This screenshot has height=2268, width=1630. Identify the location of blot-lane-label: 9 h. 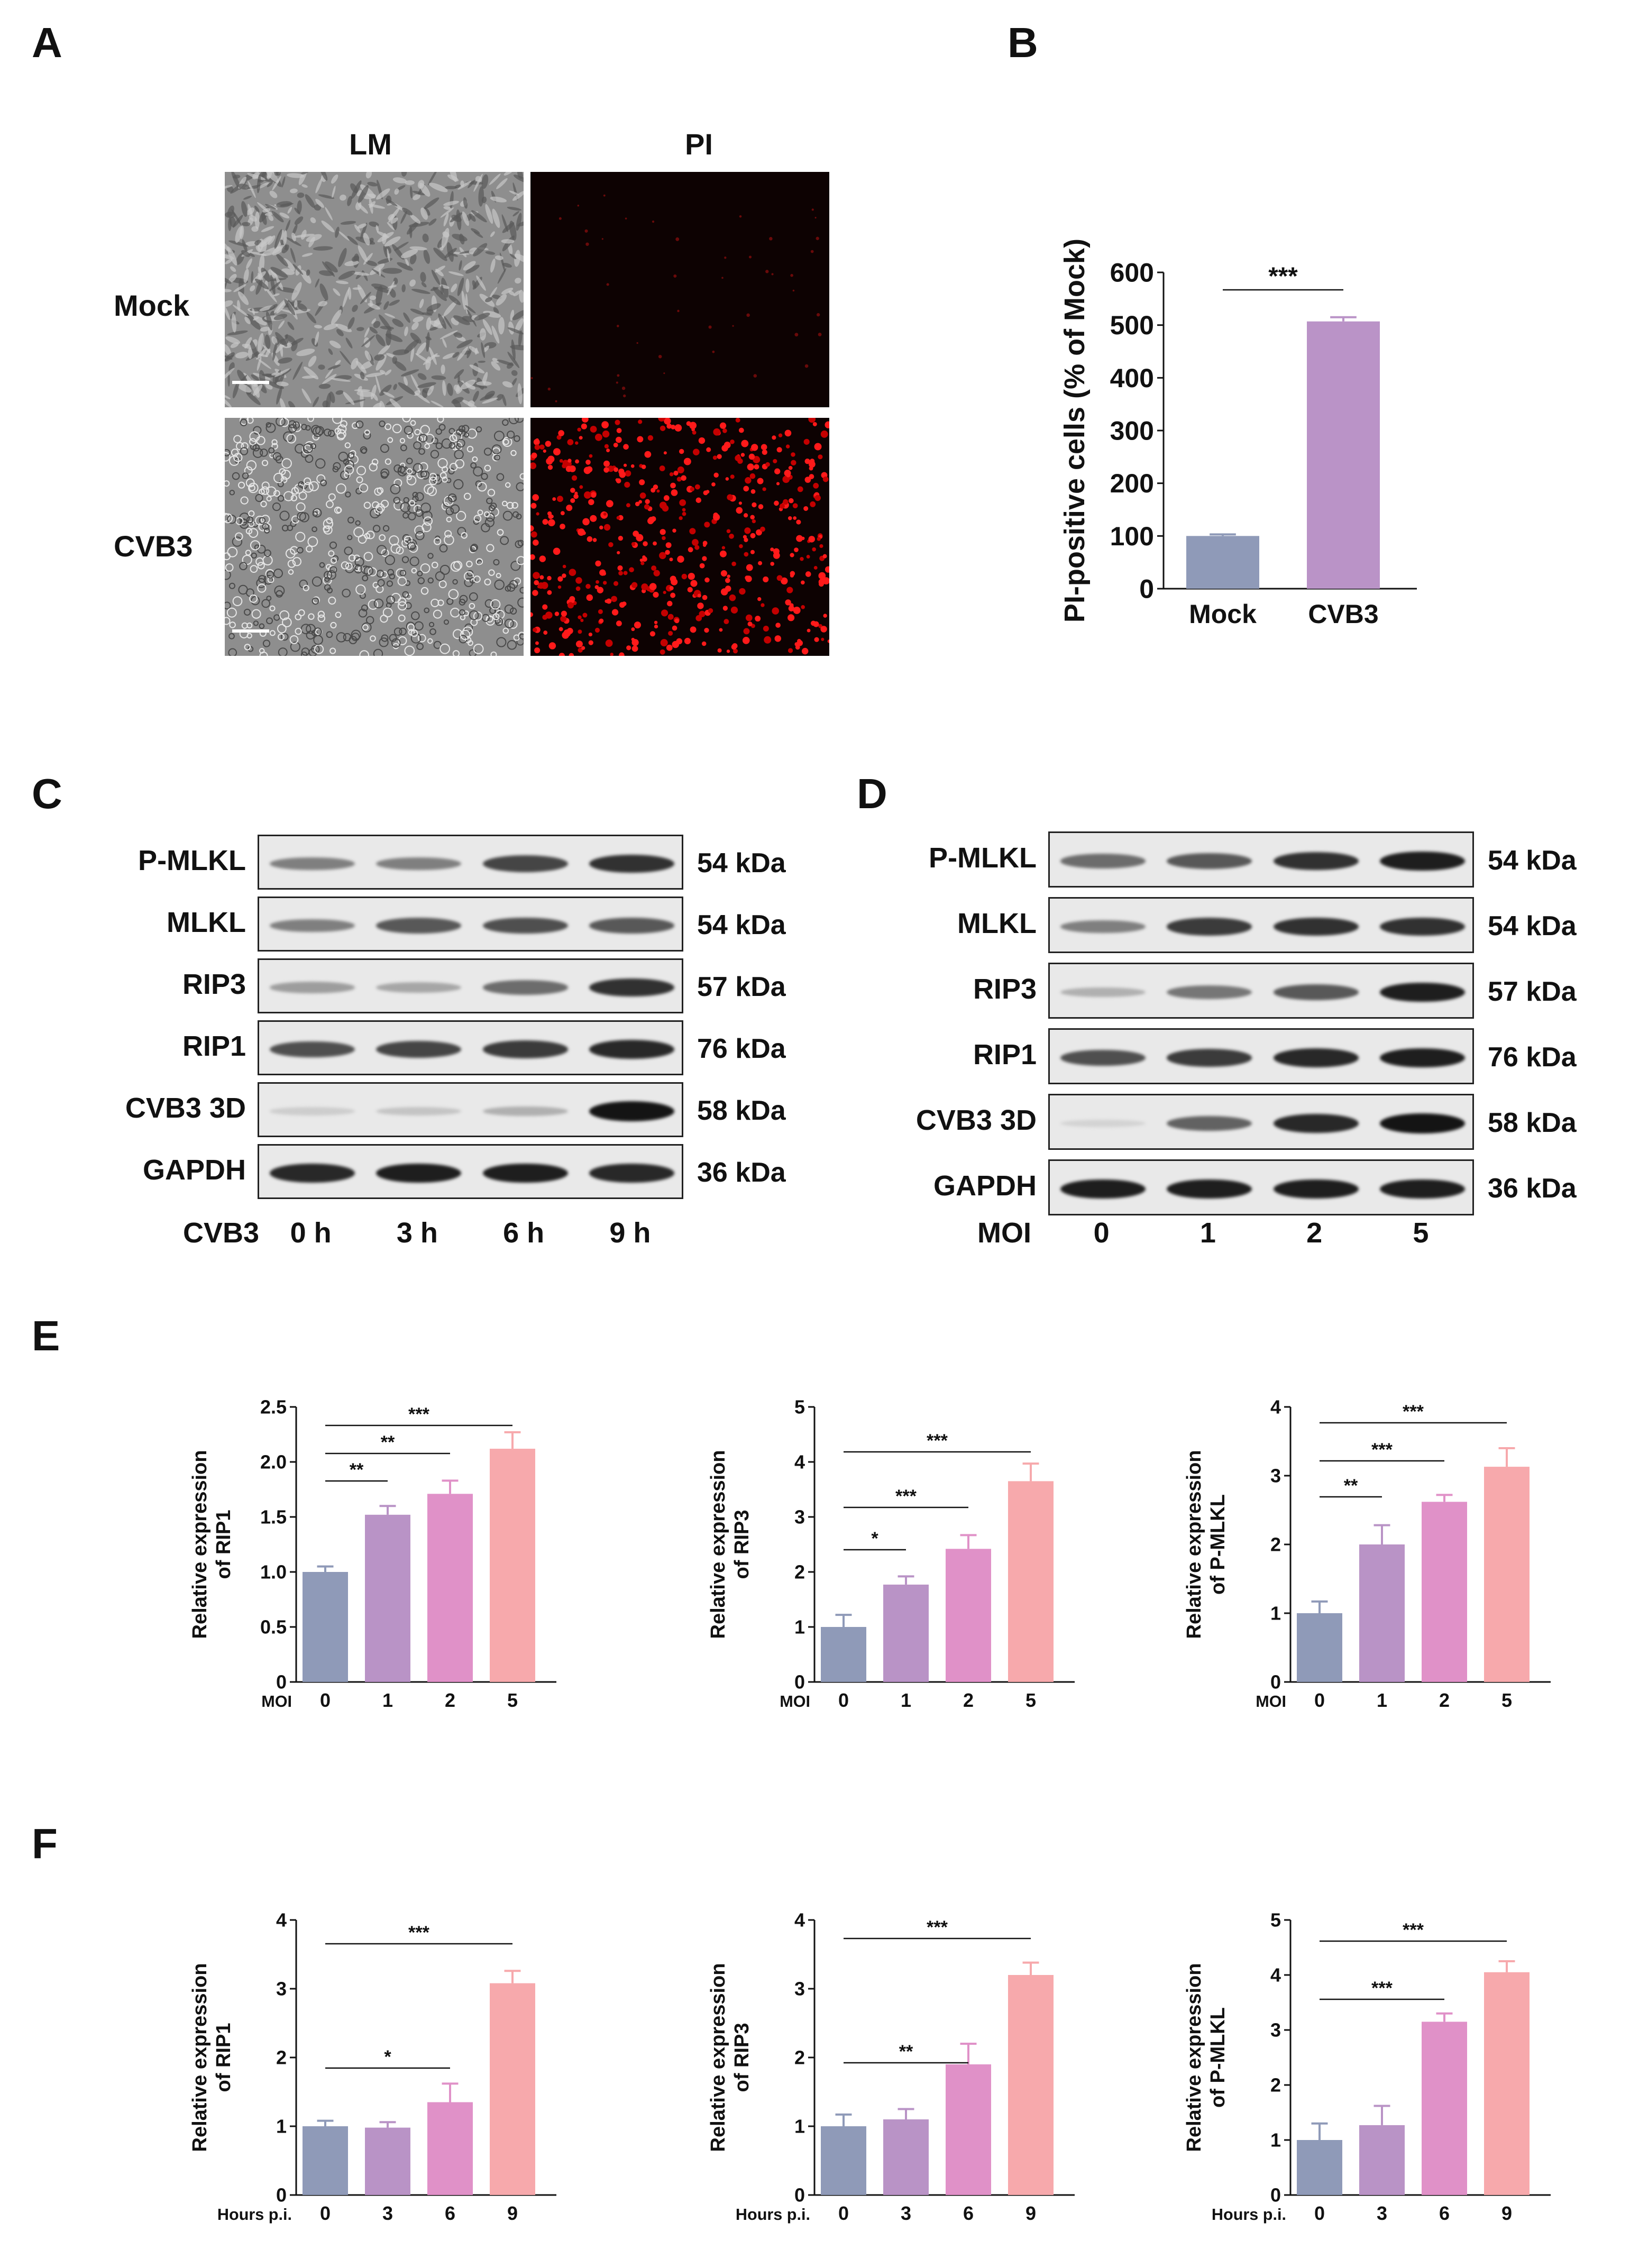
(630, 1233).